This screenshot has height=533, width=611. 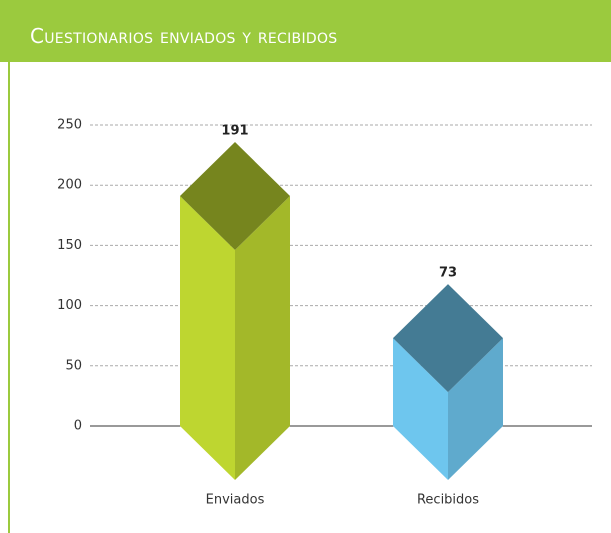 What do you see at coordinates (78, 426) in the screenshot?
I see `y-tick-label: 0` at bounding box center [78, 426].